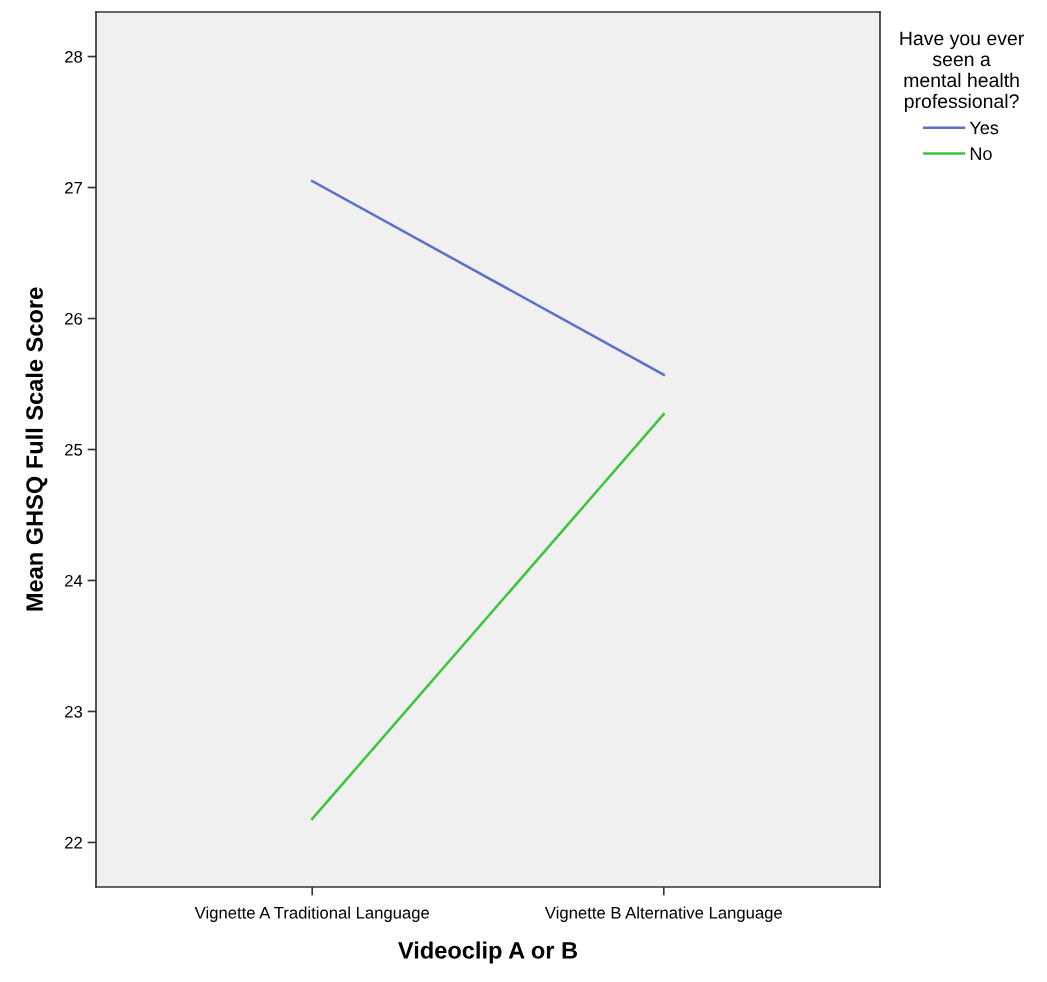 The height and width of the screenshot is (982, 1047). I want to click on legend-label: Yes, so click(984, 128).